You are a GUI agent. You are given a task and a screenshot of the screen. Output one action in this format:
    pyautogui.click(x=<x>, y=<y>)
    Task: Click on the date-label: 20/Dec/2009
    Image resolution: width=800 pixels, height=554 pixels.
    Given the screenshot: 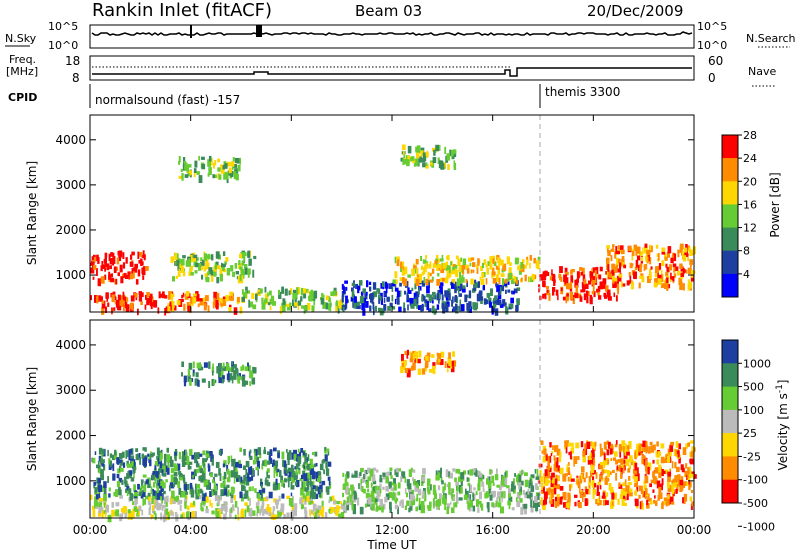 What is the action you would take?
    pyautogui.click(x=635, y=11)
    